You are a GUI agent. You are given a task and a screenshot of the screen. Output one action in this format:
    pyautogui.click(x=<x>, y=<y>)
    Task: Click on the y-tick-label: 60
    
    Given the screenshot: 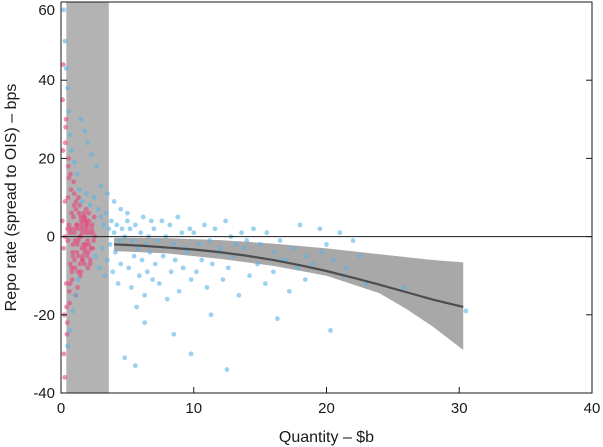 What is the action you would take?
    pyautogui.click(x=46, y=10)
    